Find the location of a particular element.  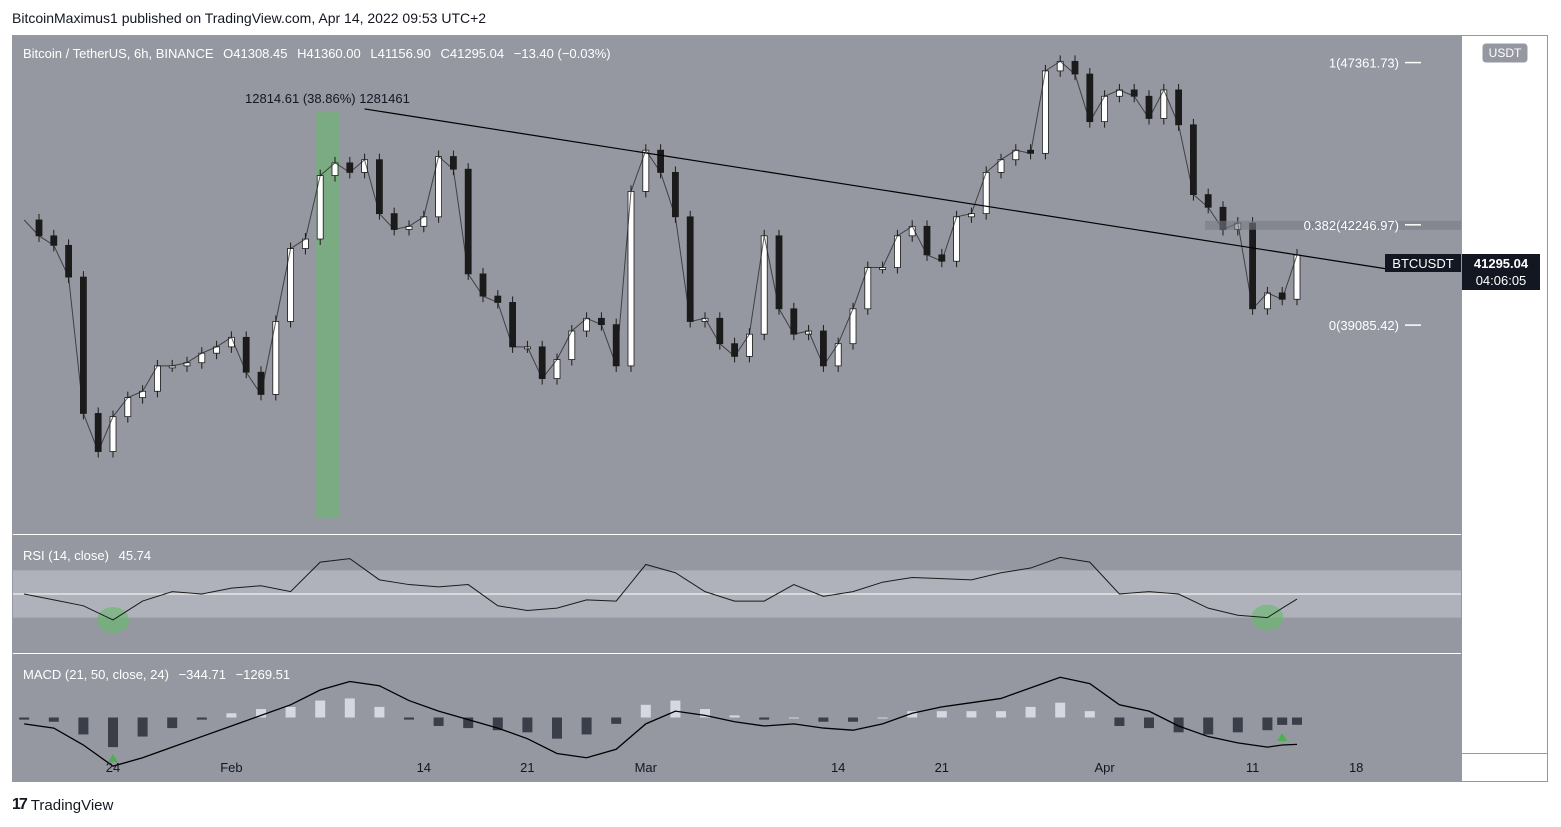

legend-l-value: 41156.90 is located at coordinates (404, 53).